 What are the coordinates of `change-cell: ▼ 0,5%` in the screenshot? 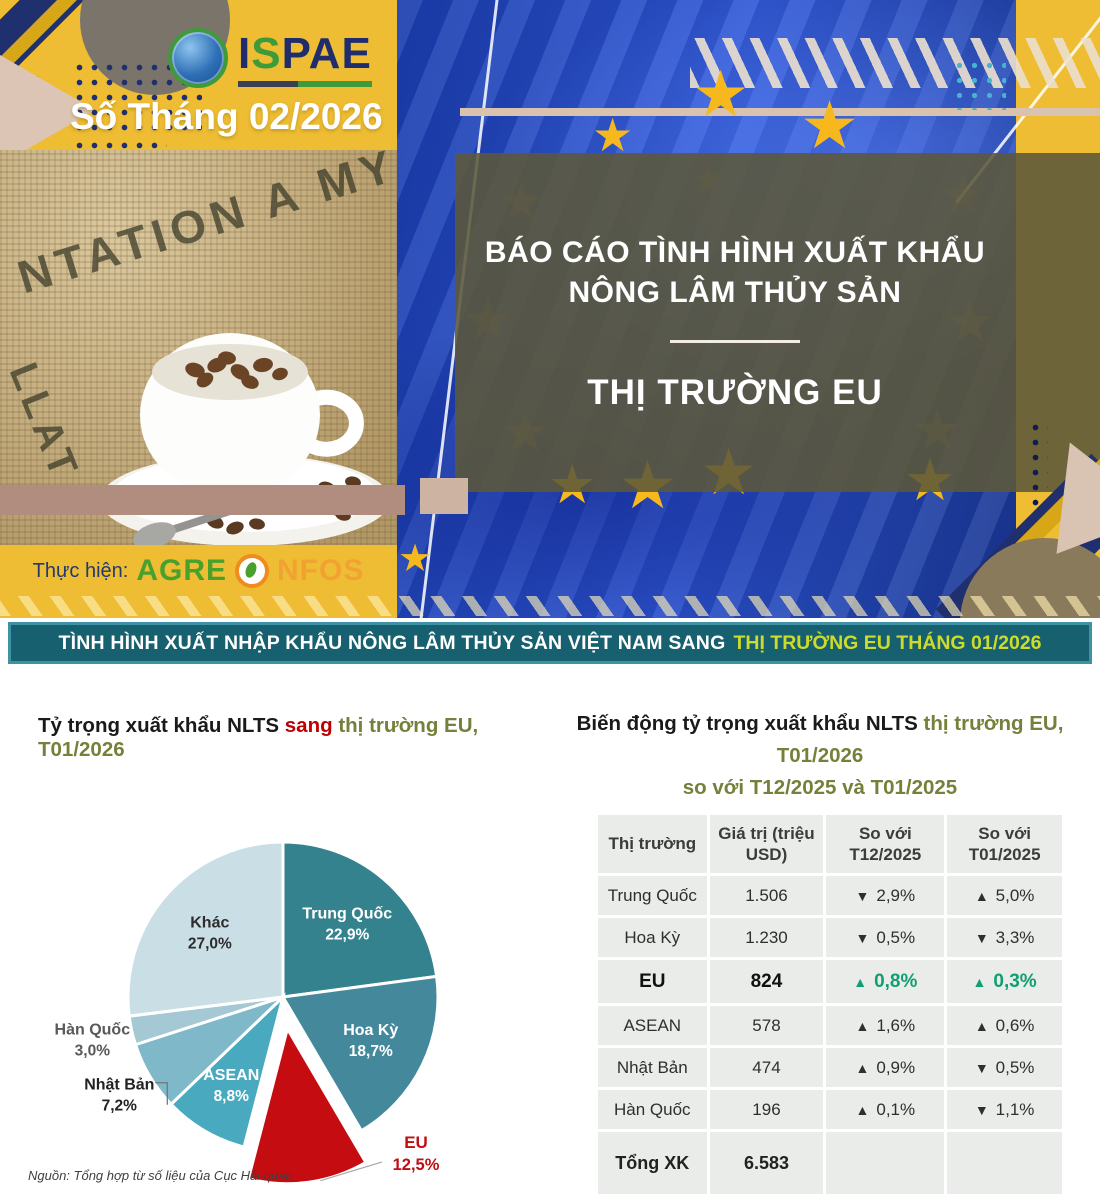 It's located at (885, 937).